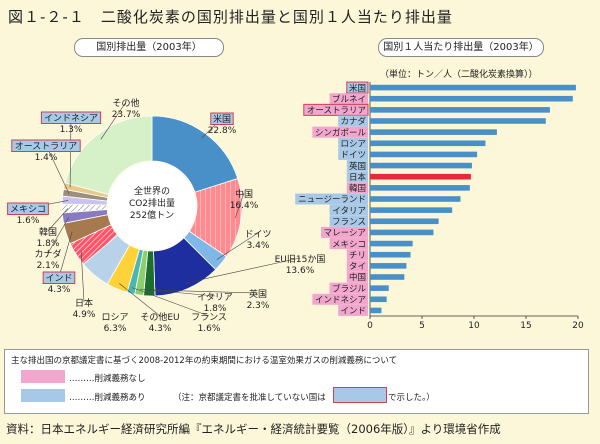  I want to click on pie-label-value-5: 1.8%, so click(215, 309).